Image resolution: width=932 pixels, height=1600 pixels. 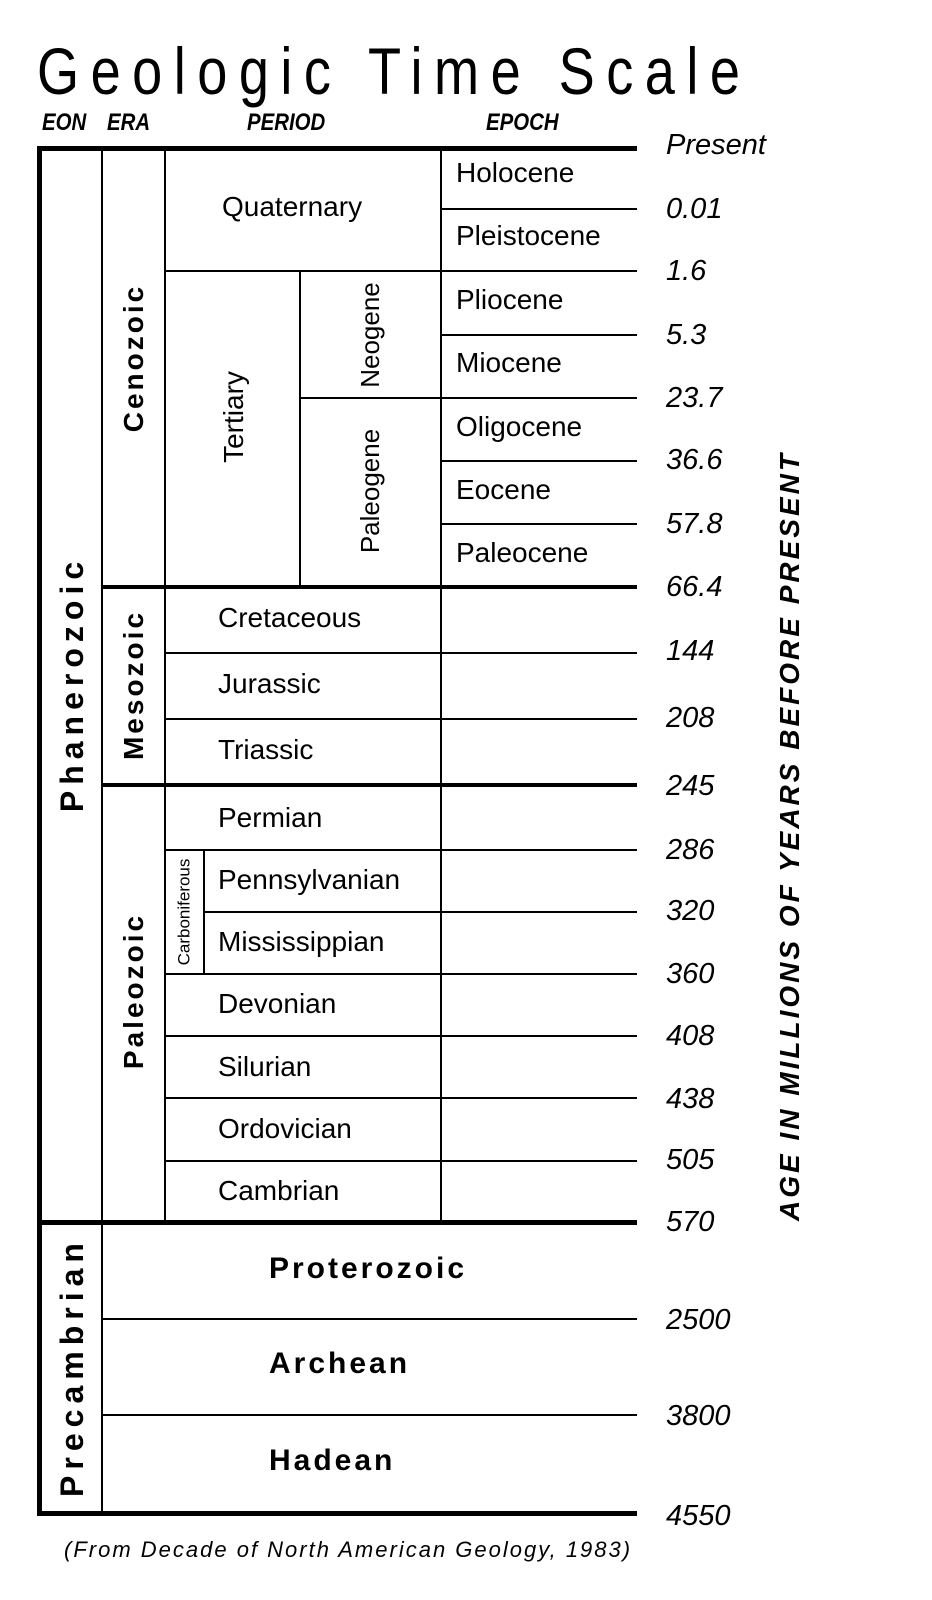 I want to click on era-paleozoic: Paleozoic, so click(x=133, y=991).